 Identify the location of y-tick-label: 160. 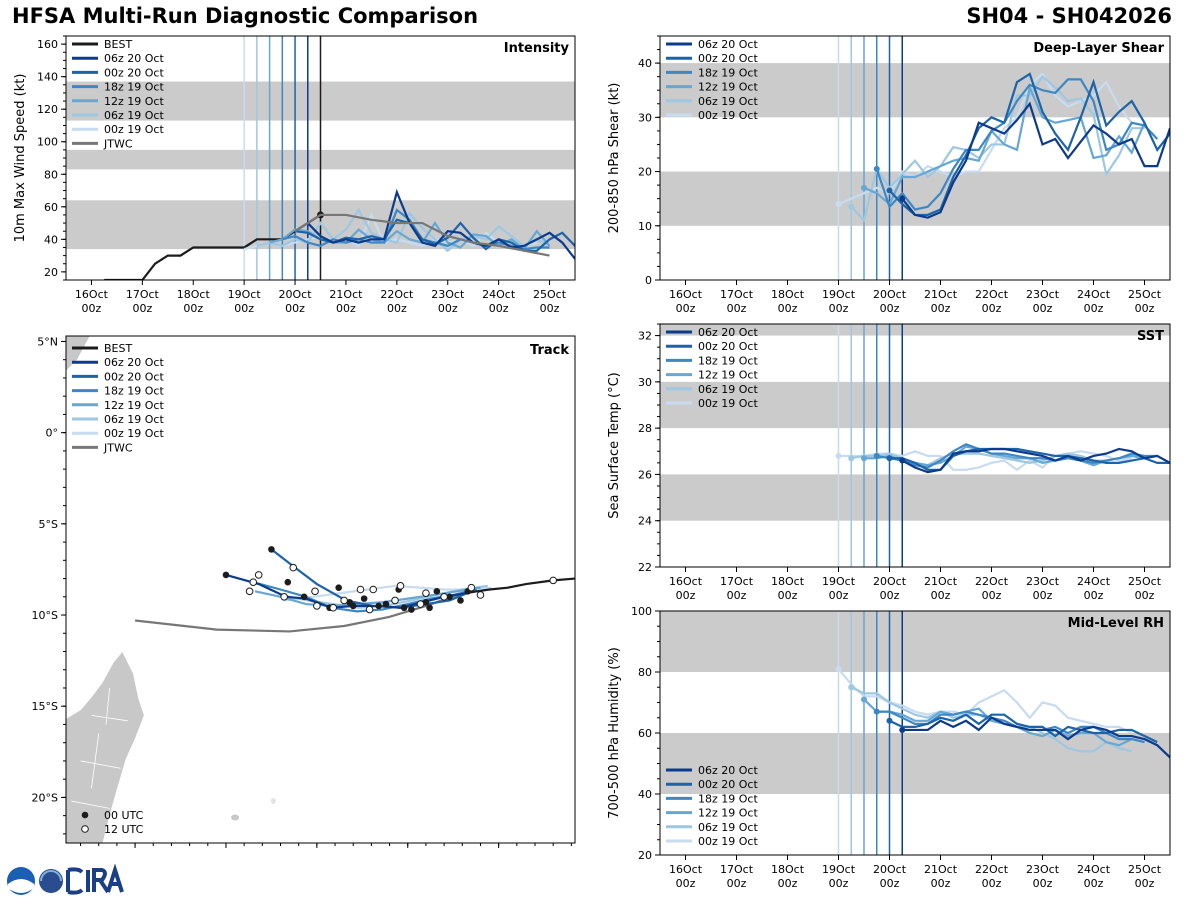
(47, 44).